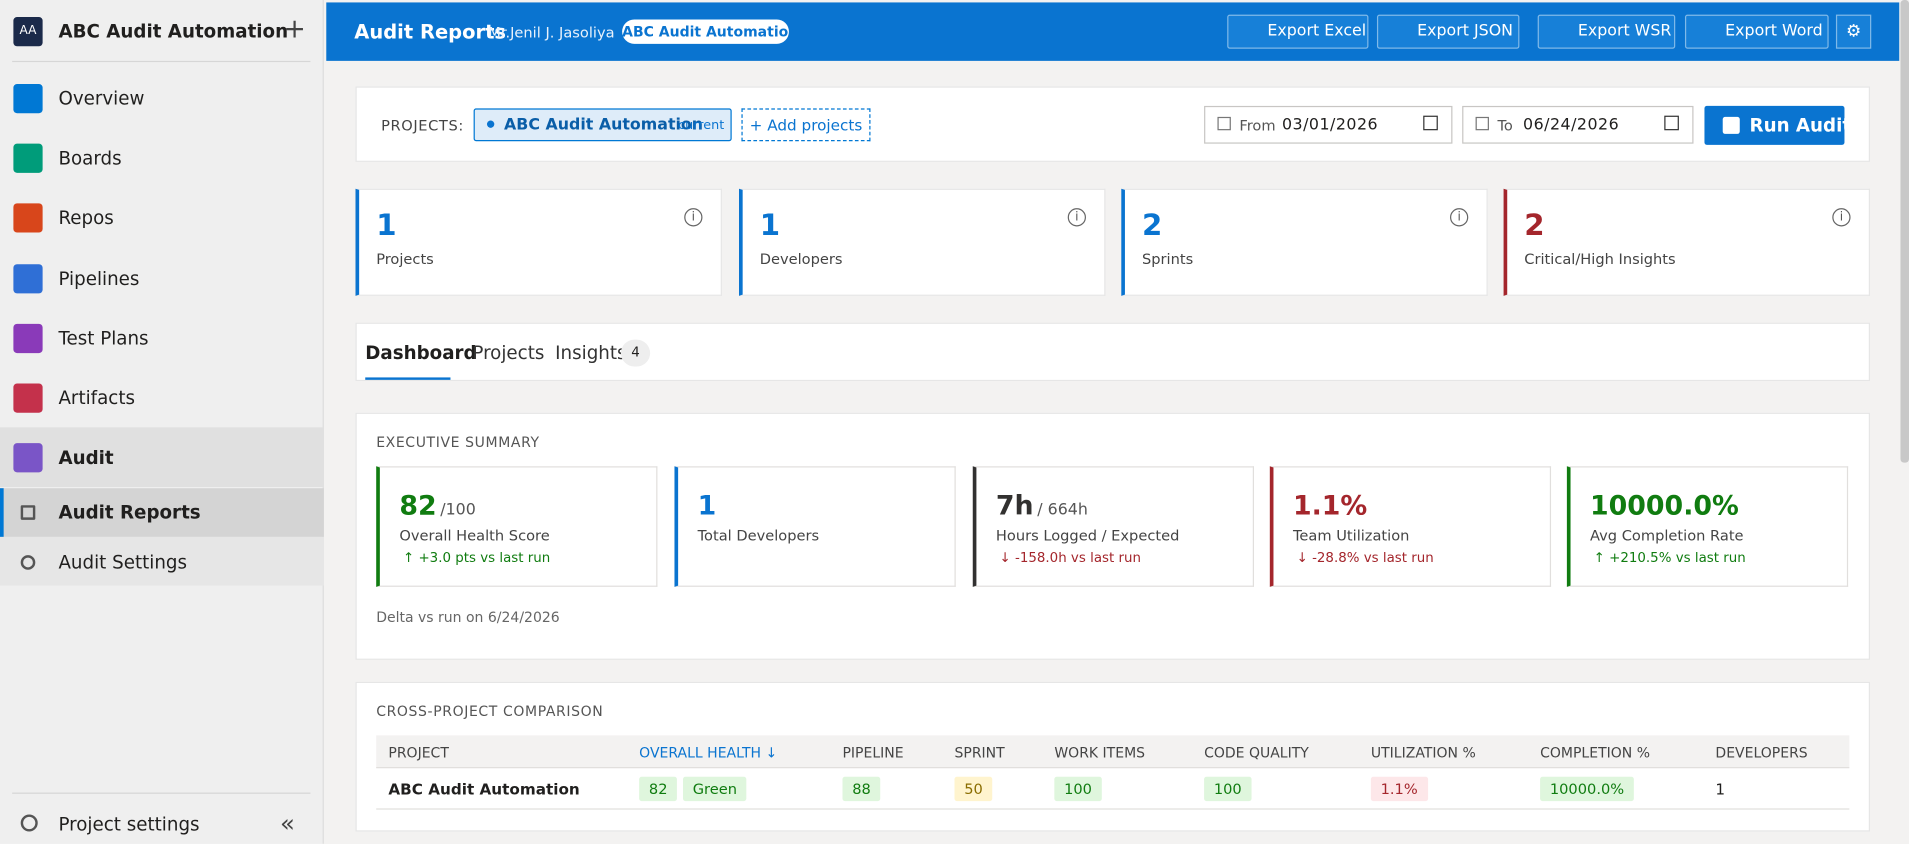  Describe the element at coordinates (458, 442) in the screenshot. I see `section-title: EXECUTIVE SUMMARY` at that location.